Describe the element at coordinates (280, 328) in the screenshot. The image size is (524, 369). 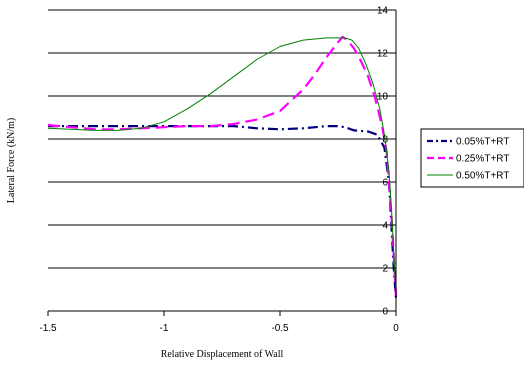
I see `x-tick-label: -0.5` at that location.